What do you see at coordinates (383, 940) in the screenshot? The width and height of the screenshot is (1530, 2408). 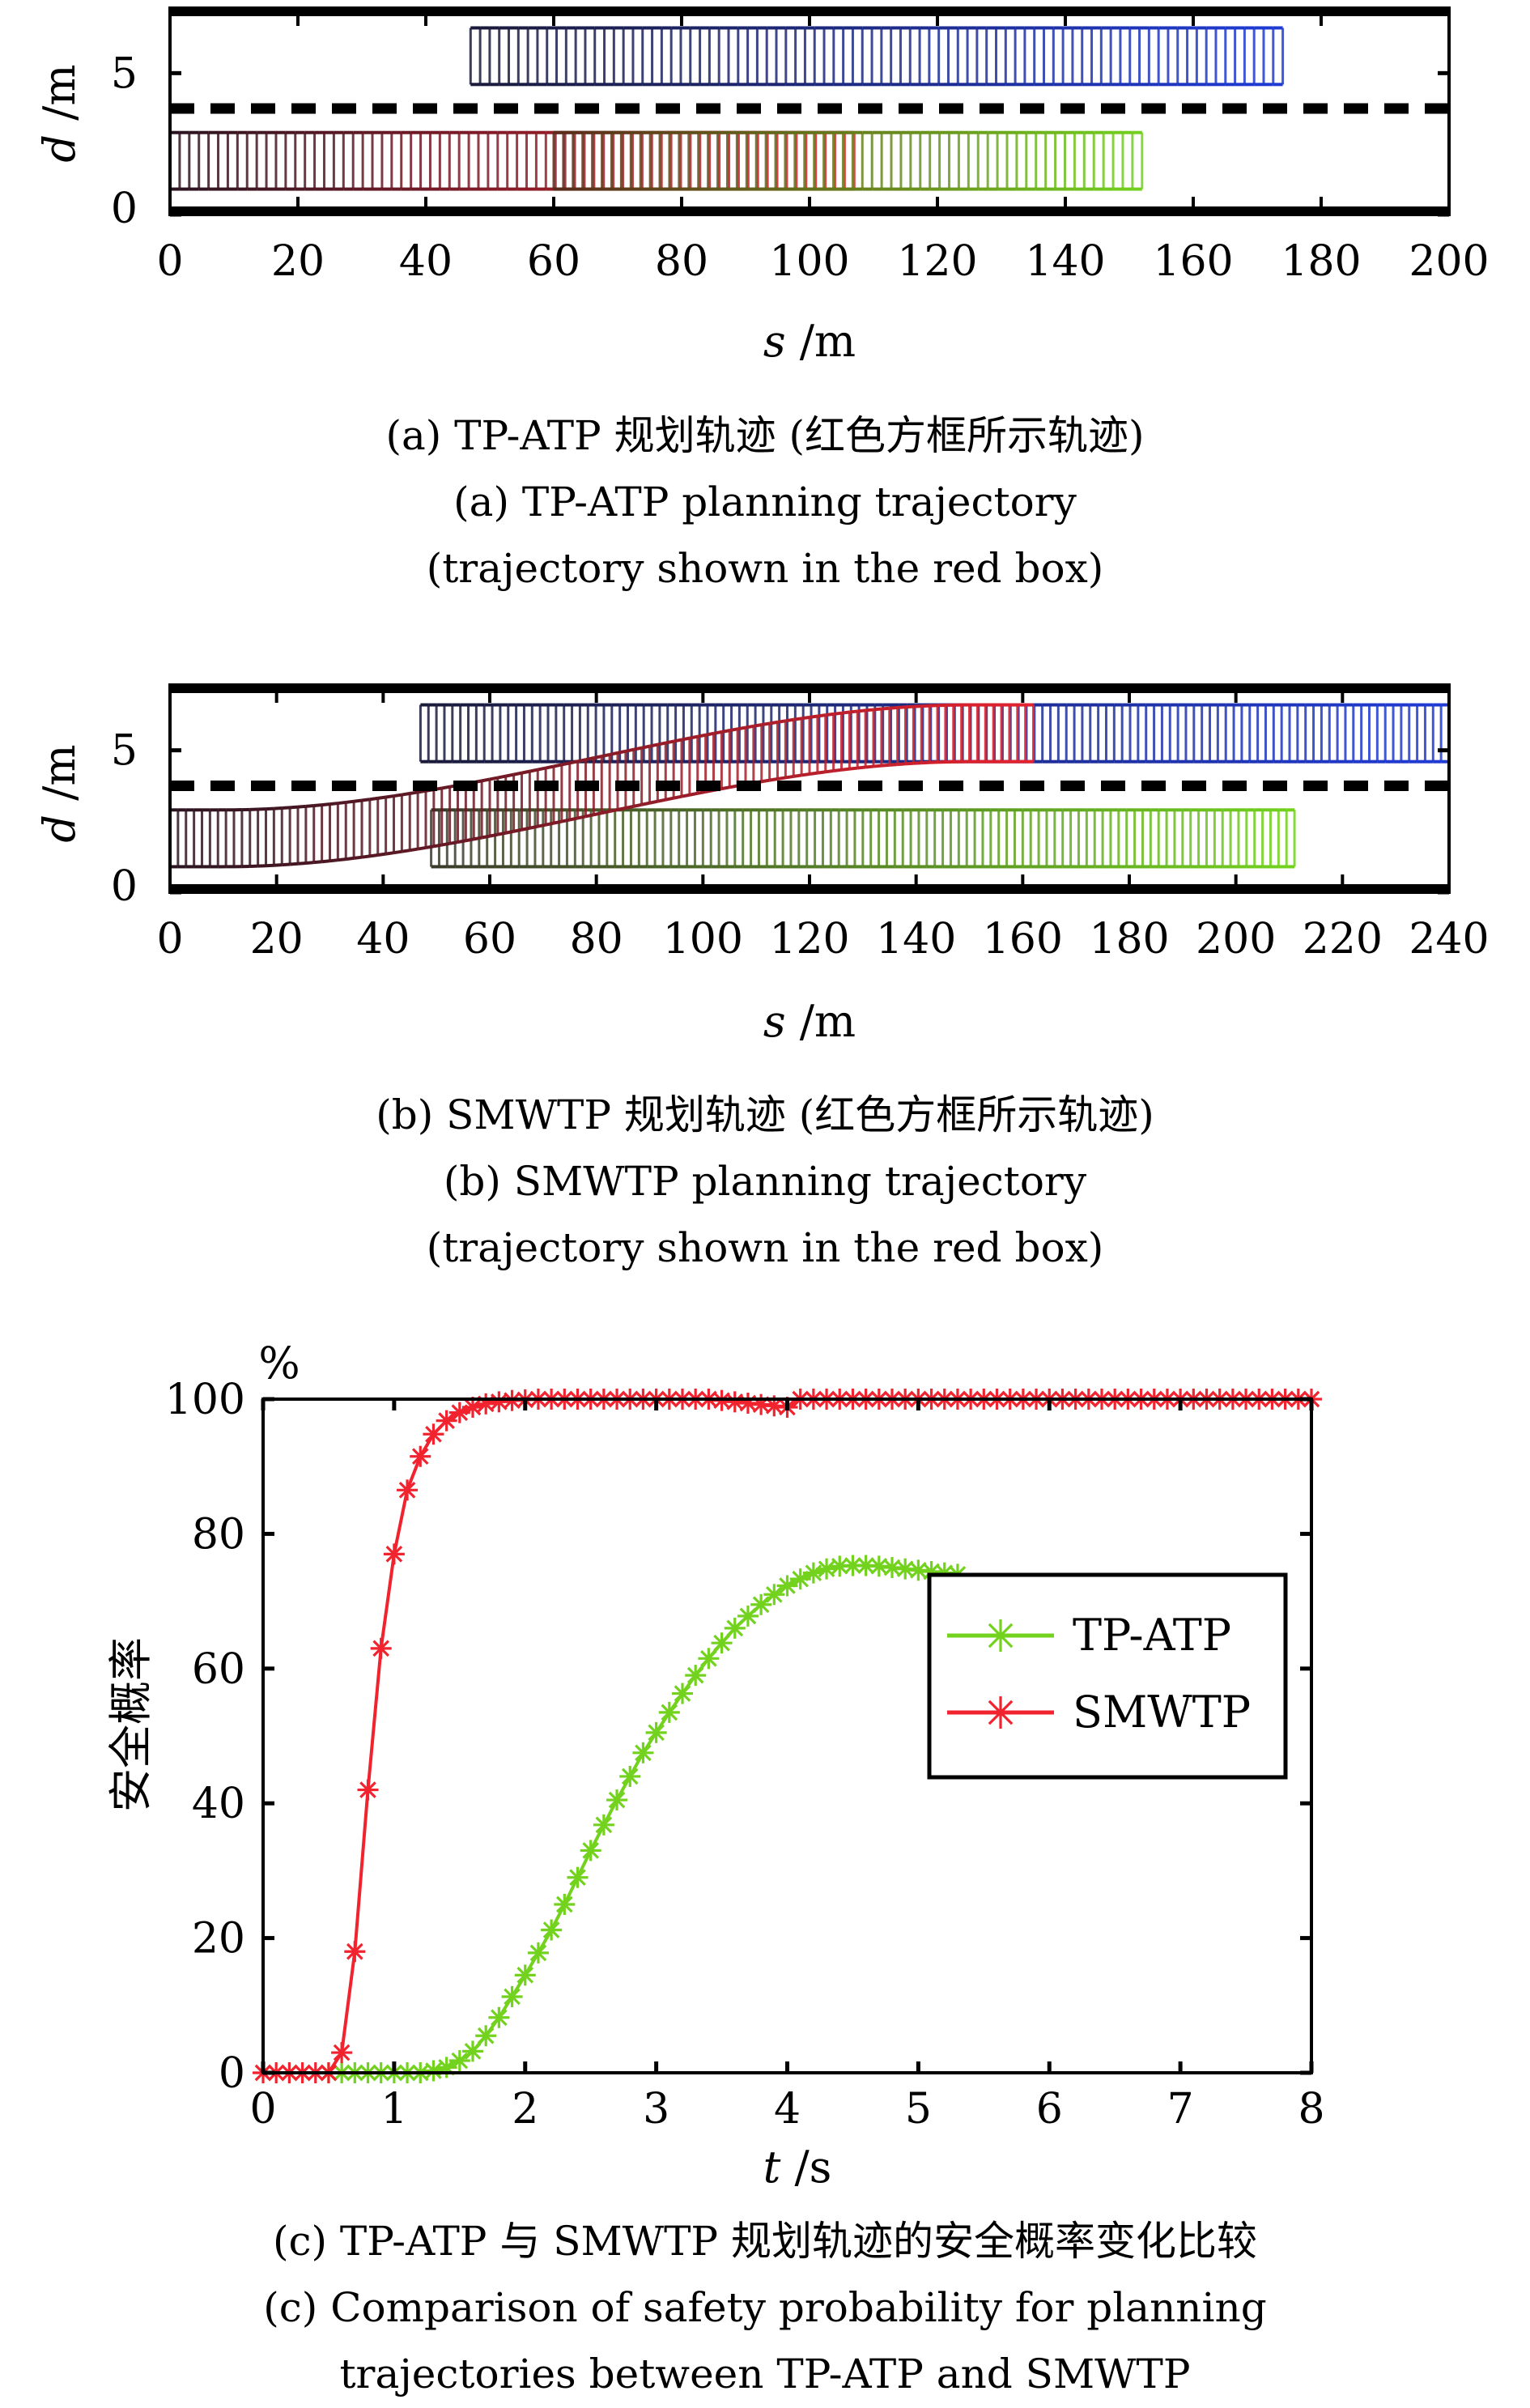 I see `x-tick-label: 40` at bounding box center [383, 940].